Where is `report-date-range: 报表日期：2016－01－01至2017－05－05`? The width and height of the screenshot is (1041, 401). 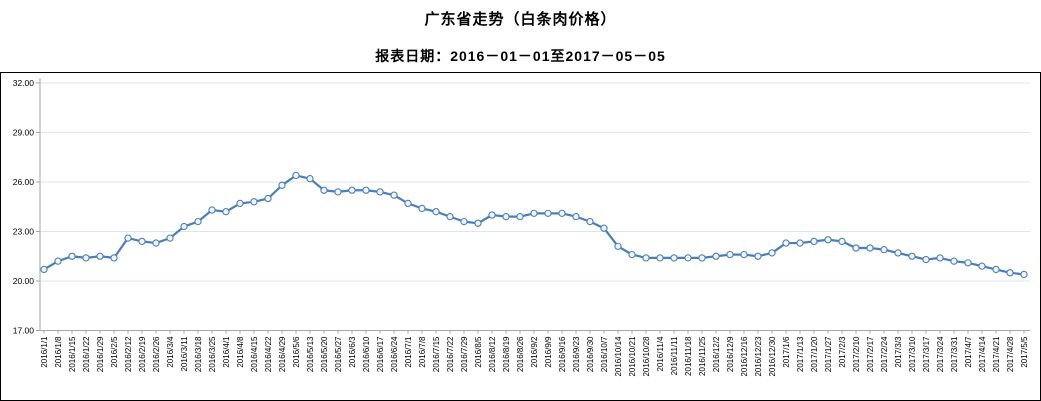 report-date-range: 报表日期：2016－01－01至2017－05－05 is located at coordinates (520, 56).